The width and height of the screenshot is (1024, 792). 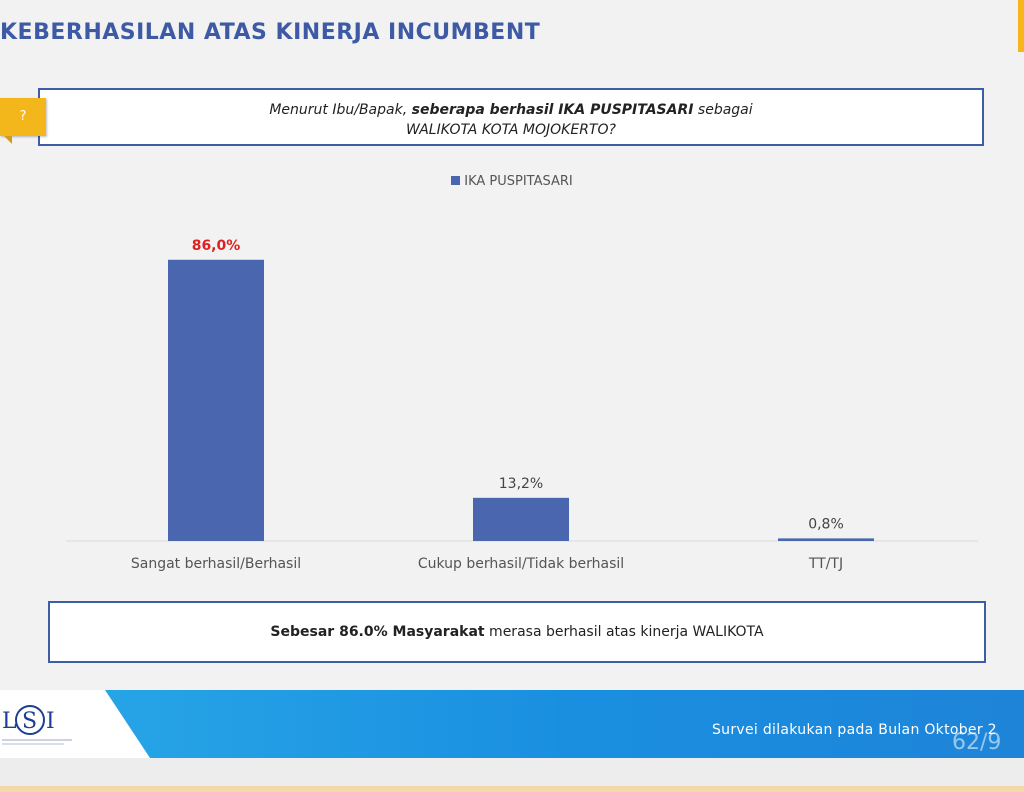 What do you see at coordinates (977, 742) in the screenshot?
I see `page-number: 62/9` at bounding box center [977, 742].